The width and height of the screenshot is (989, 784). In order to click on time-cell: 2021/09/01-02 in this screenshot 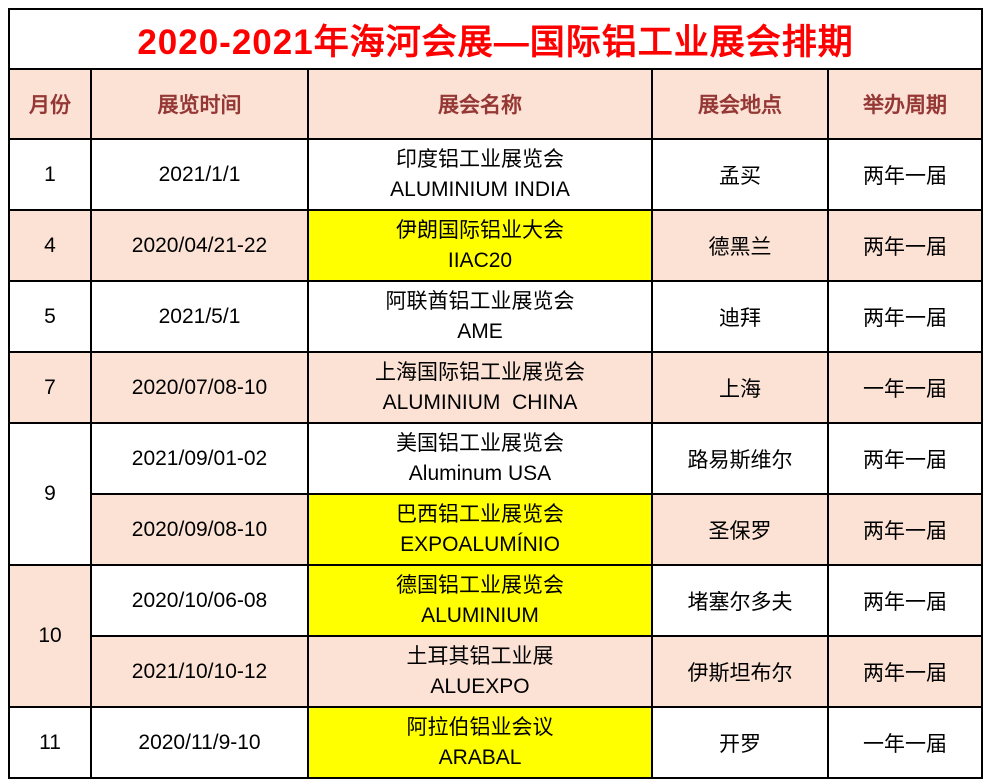, I will do `click(199, 458)`.